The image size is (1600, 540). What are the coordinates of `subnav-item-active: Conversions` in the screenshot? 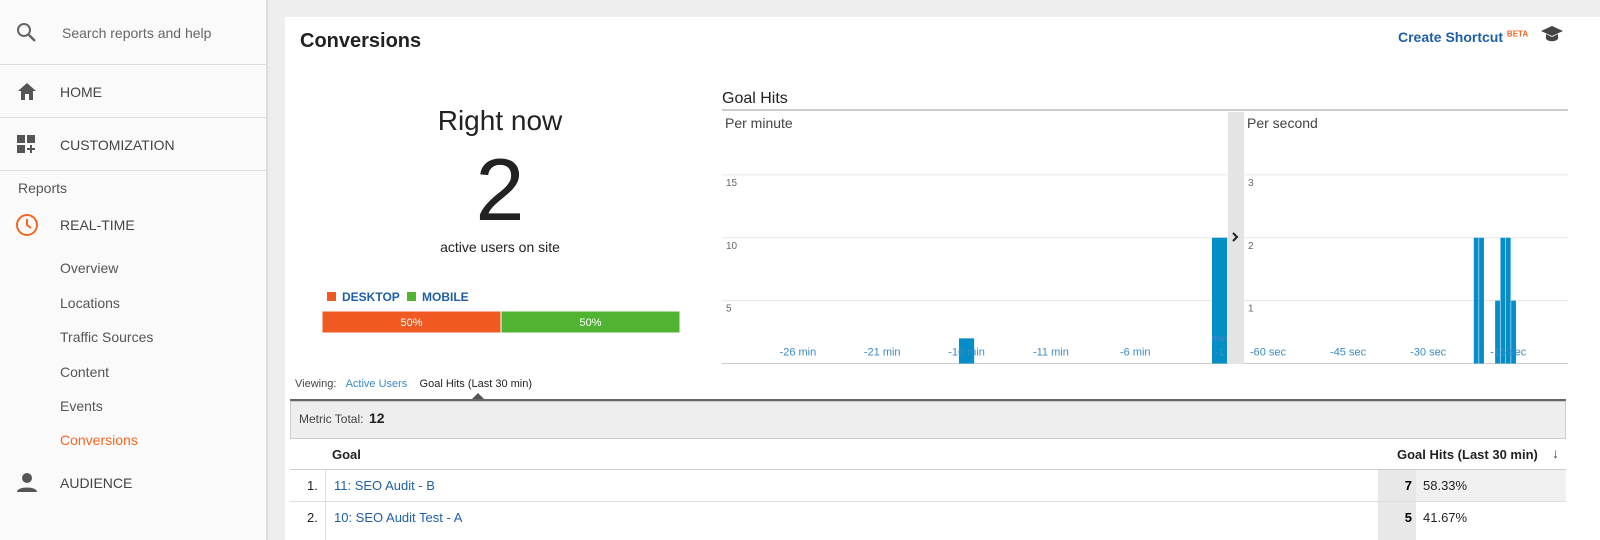 It's located at (99, 440).